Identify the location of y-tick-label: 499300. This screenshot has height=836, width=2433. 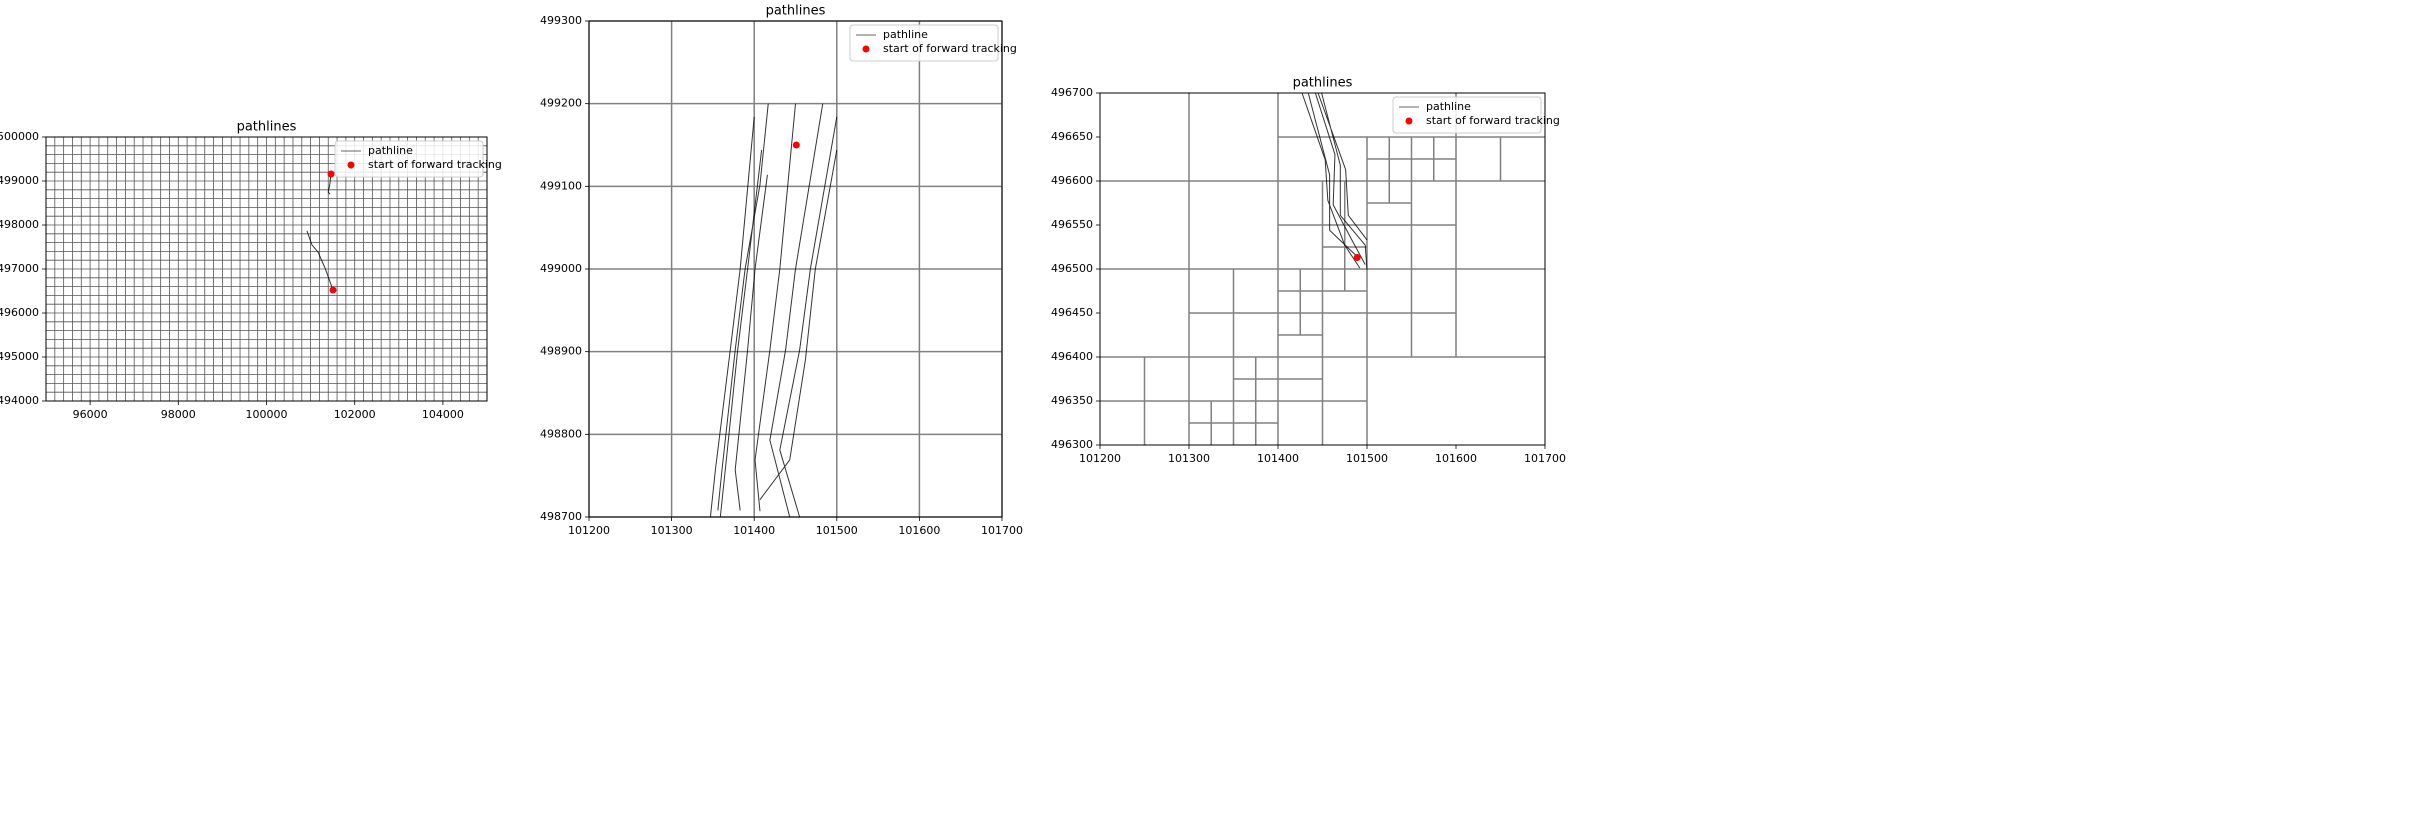
(561, 20).